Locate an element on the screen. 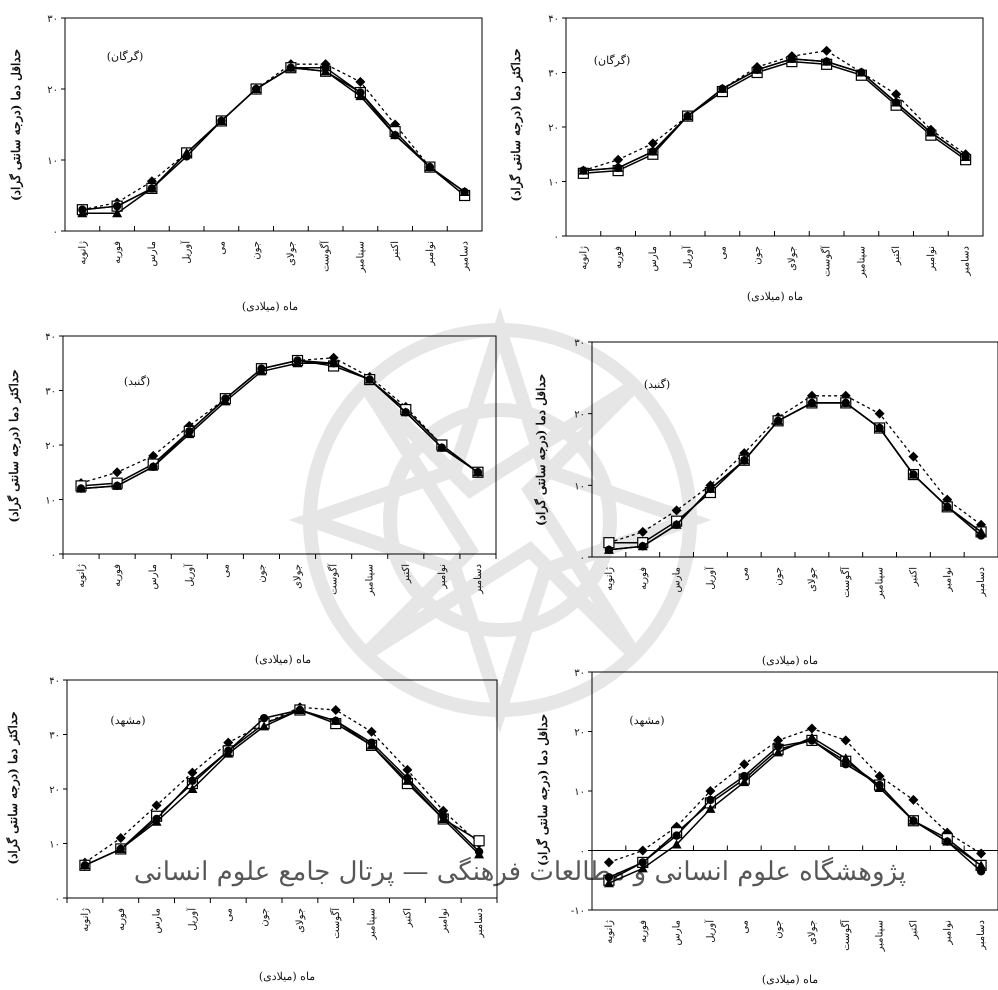 This screenshot has width=998, height=990. x-axis-label: ماه (میلادی) is located at coordinates (775, 296).